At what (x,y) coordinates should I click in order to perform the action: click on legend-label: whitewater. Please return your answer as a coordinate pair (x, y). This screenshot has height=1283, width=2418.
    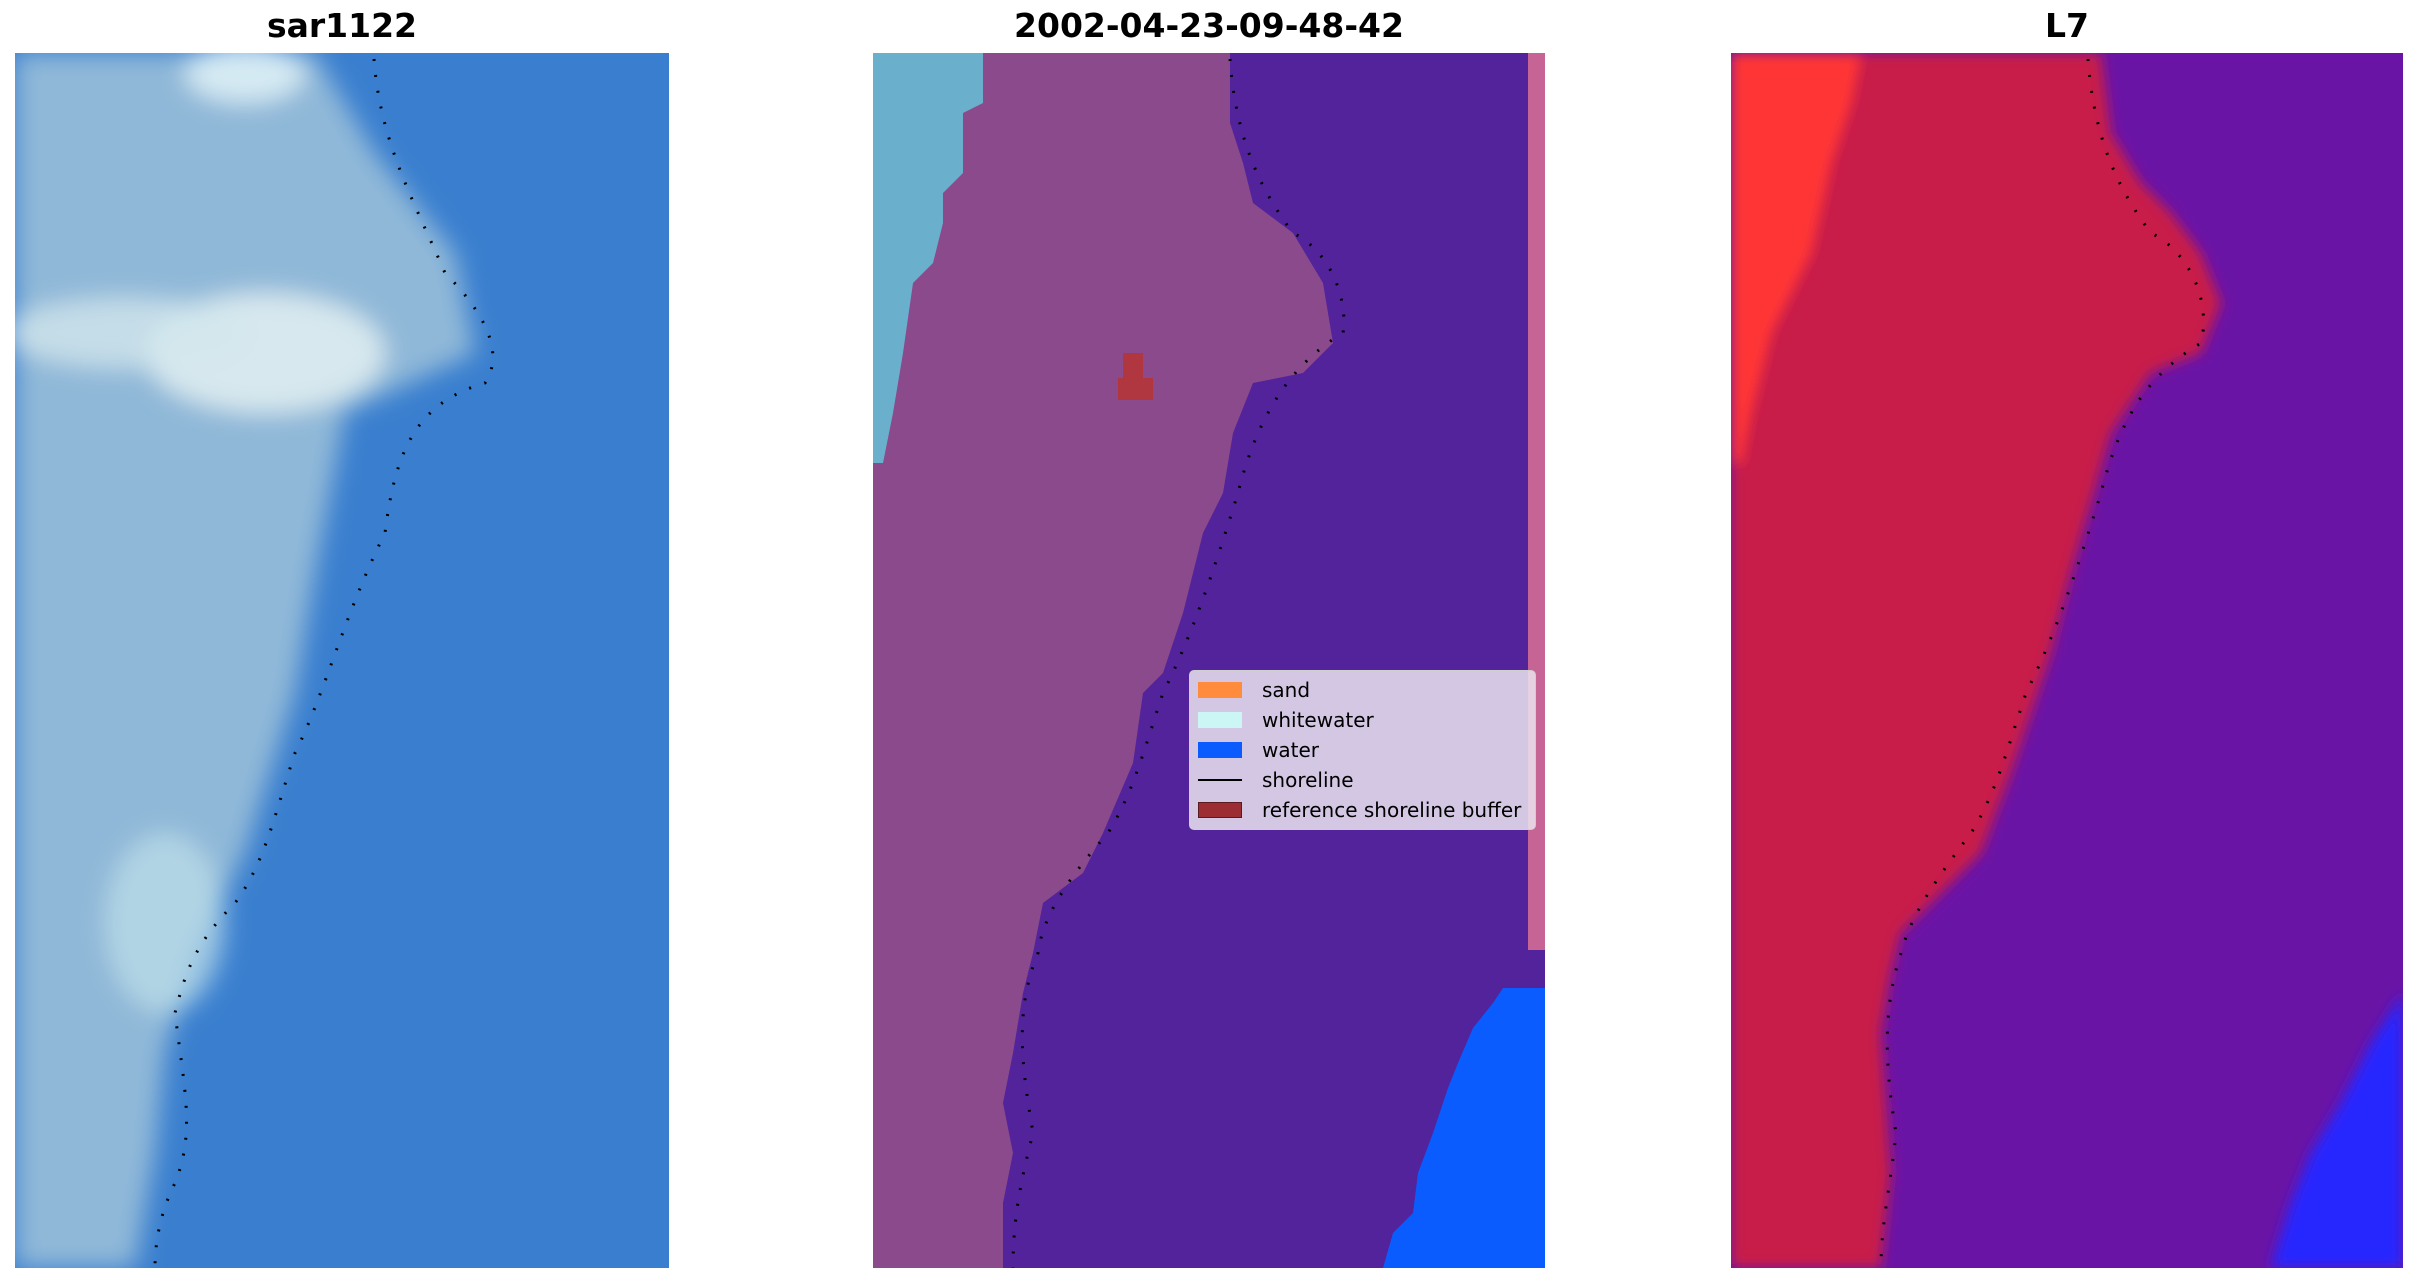
    Looking at the image, I should click on (1318, 720).